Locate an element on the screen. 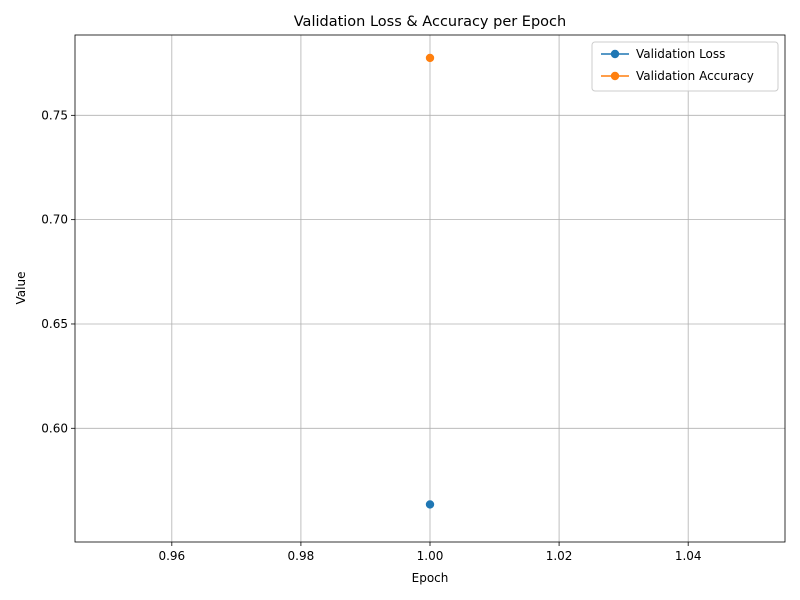 This screenshot has width=800, height=600. legend: Validation Loss Validation Accuracy is located at coordinates (685, 66).